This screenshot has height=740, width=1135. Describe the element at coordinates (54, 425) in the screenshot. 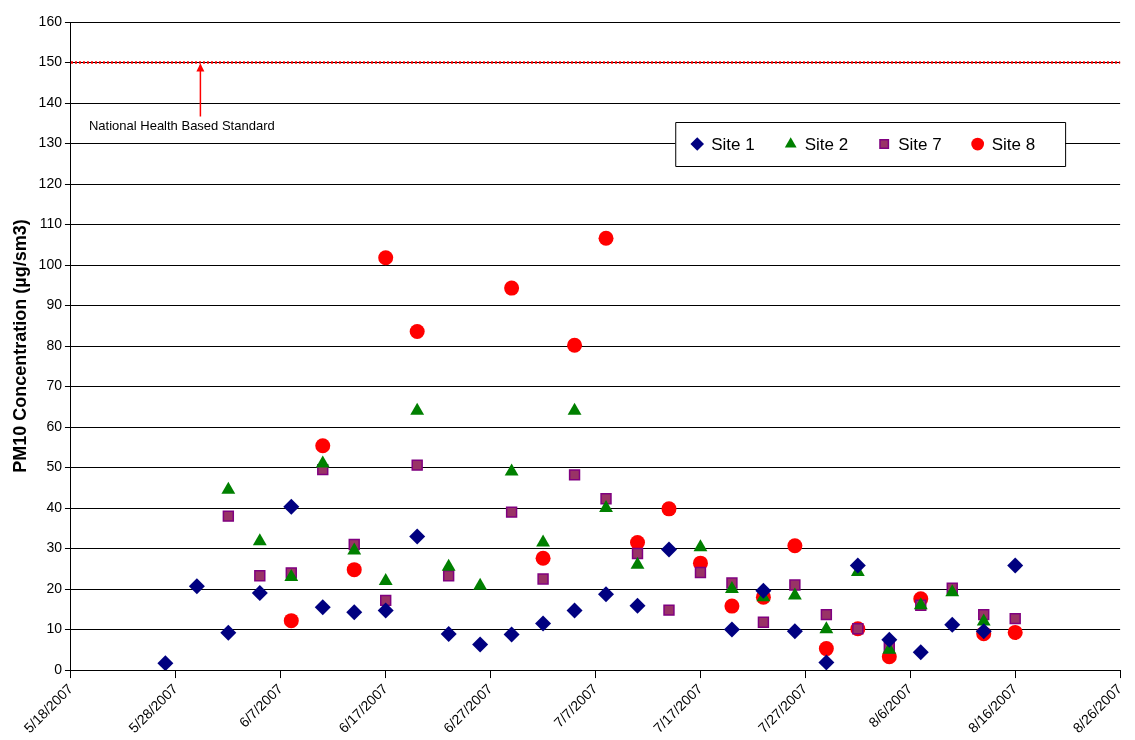

I see `y-tick-label: 60` at that location.